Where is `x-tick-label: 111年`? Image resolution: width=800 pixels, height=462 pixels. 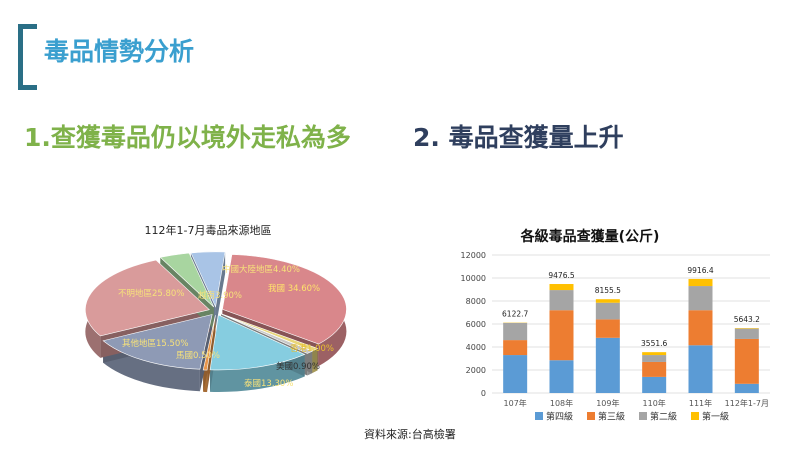
x-tick-label: 111年 is located at coordinates (700, 403).